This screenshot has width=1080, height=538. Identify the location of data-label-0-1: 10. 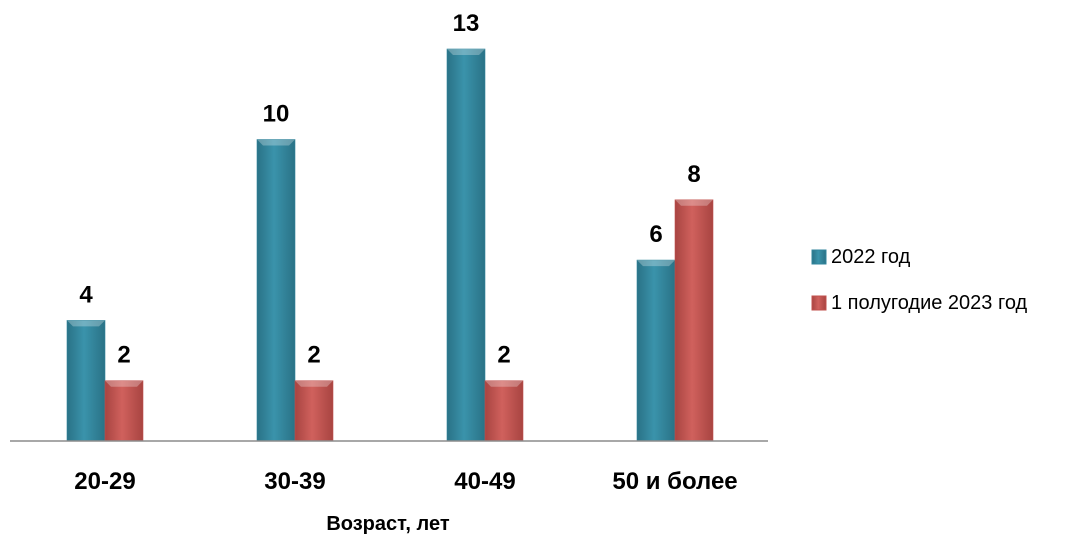
(276, 113).